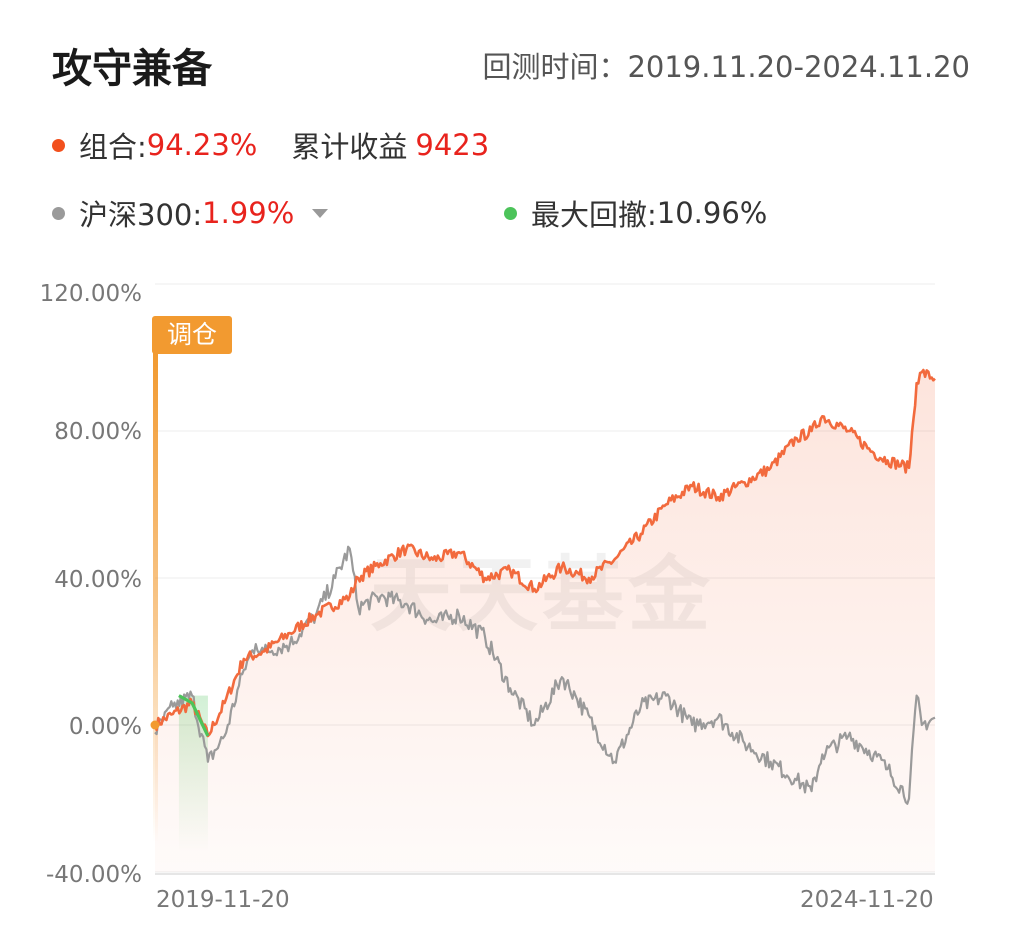  What do you see at coordinates (98, 432) in the screenshot?
I see `y-tick-label: 80.00%` at bounding box center [98, 432].